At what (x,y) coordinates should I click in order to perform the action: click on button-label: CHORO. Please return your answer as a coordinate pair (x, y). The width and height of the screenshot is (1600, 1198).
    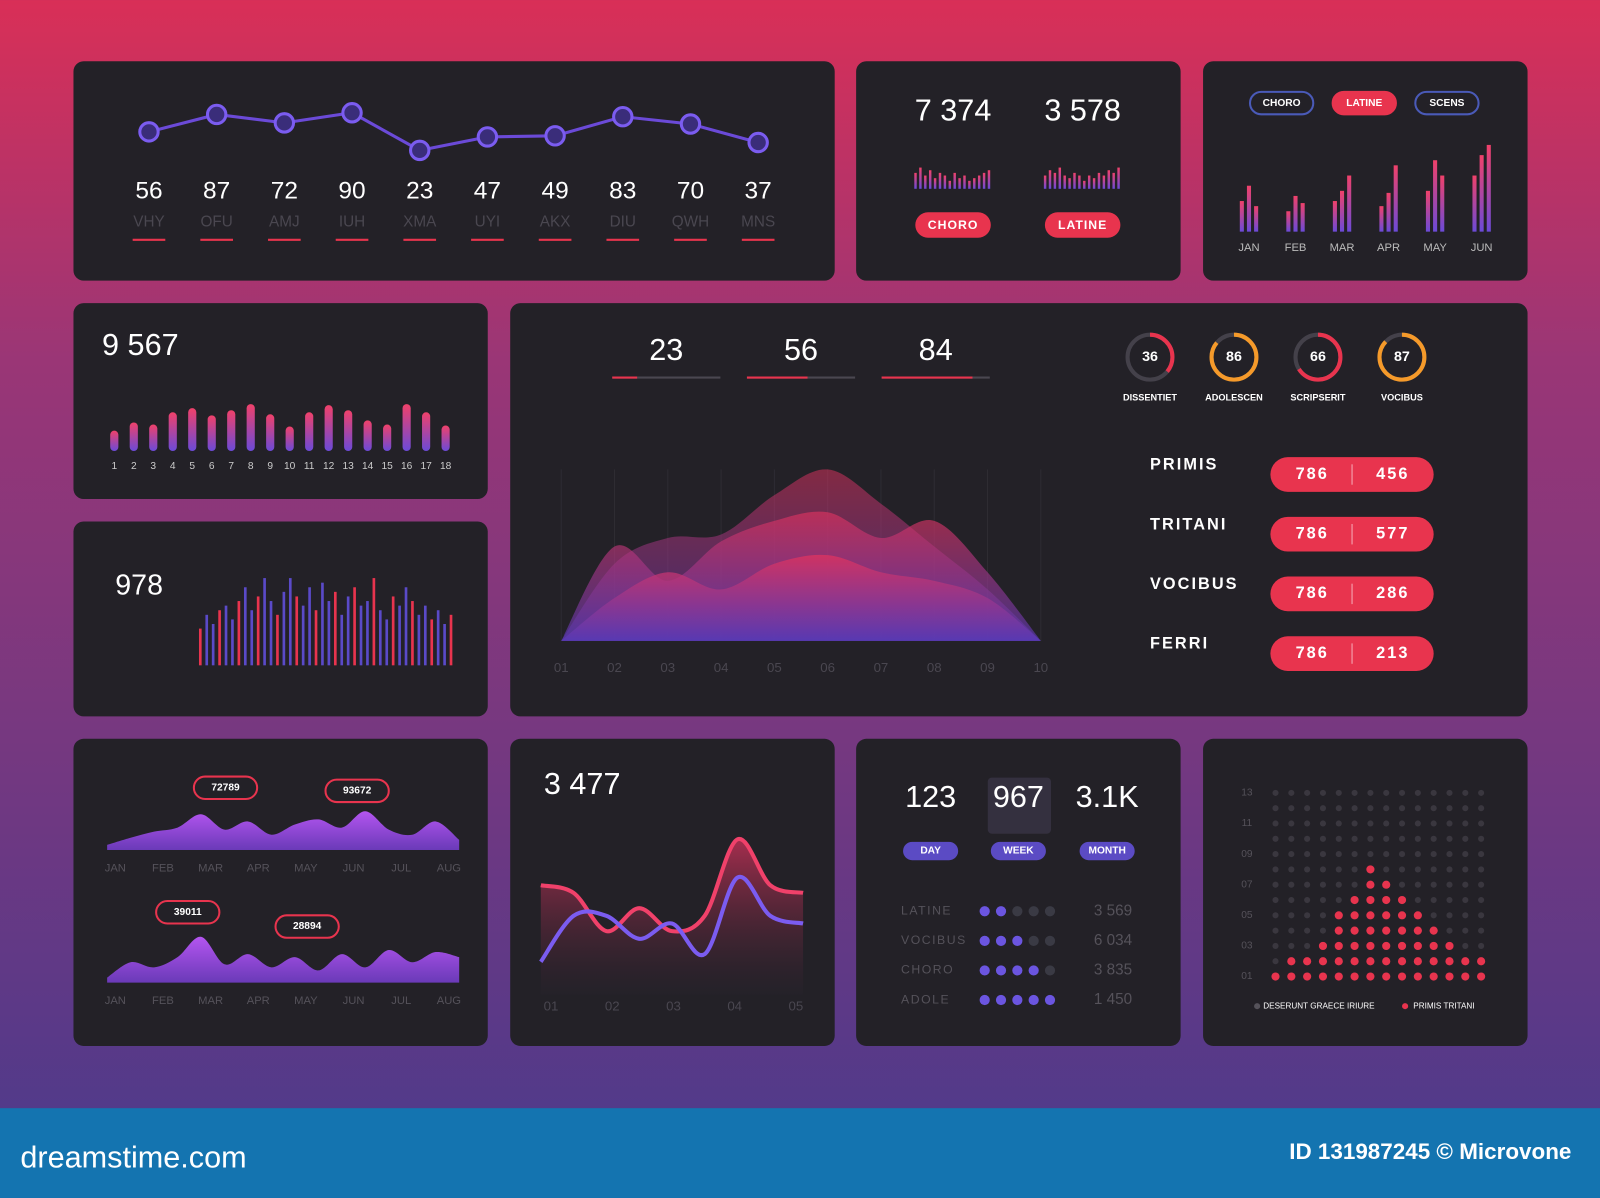
    Looking at the image, I should click on (953, 225).